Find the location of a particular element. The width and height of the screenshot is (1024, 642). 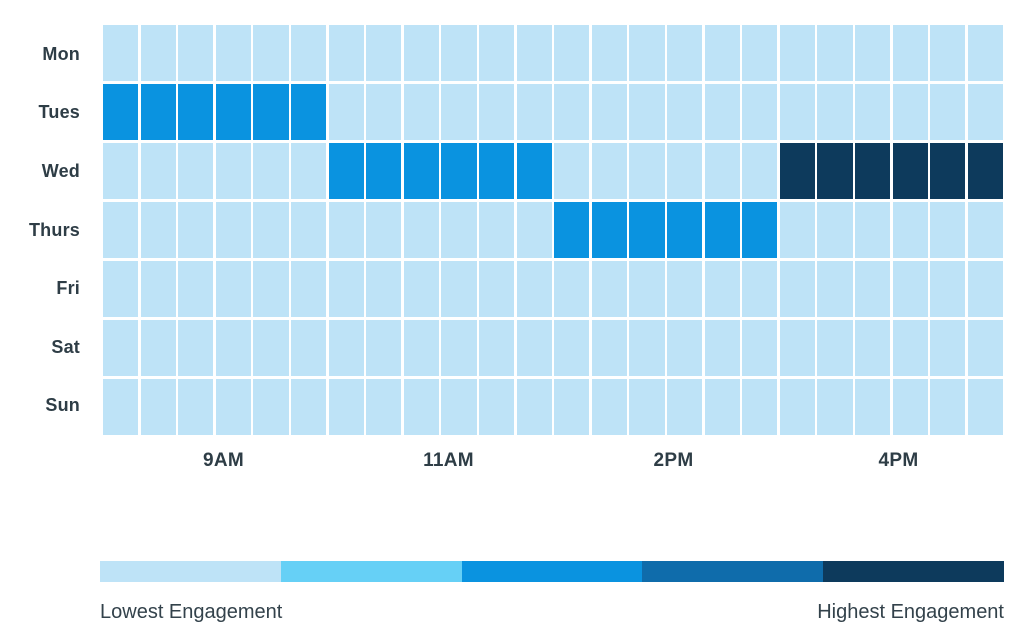

legend-gradient-bar is located at coordinates (552, 571).